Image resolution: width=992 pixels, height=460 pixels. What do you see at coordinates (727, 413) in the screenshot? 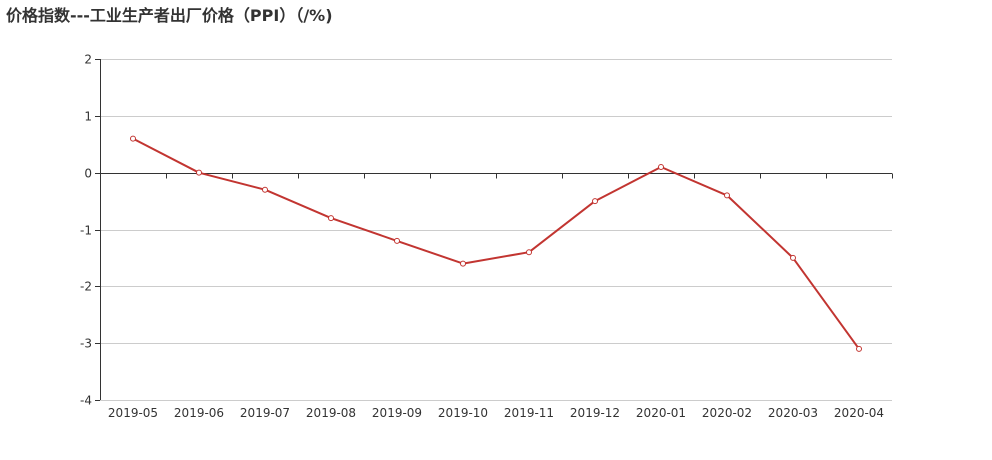
I see `x-tick-label: 2020-02` at bounding box center [727, 413].